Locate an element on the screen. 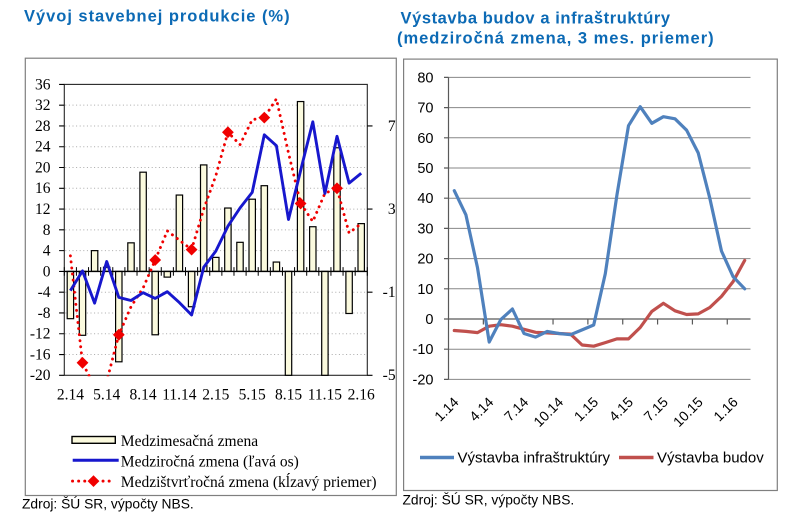  svg-text: 11.15 is located at coordinates (325, 395).